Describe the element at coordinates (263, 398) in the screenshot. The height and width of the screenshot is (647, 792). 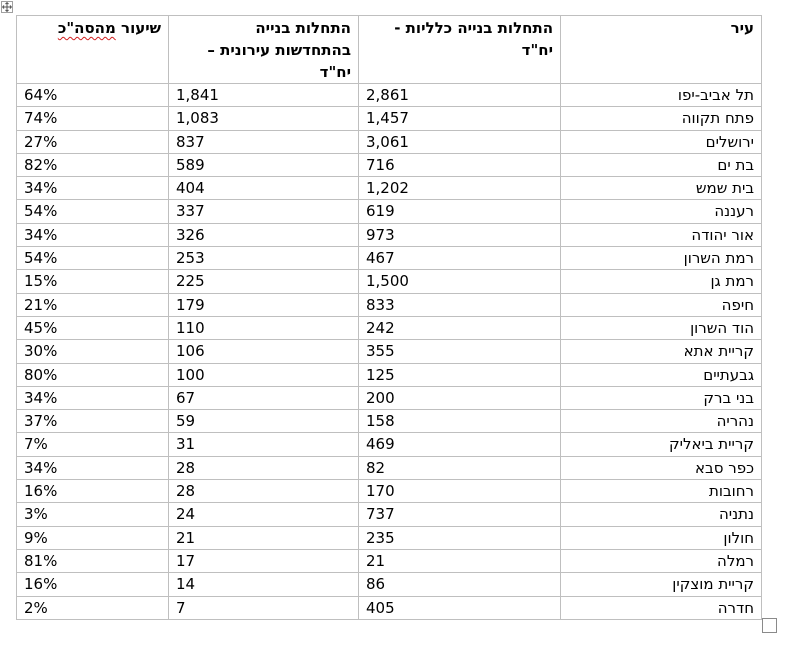
I see `row-renewal-cell: 67` at that location.